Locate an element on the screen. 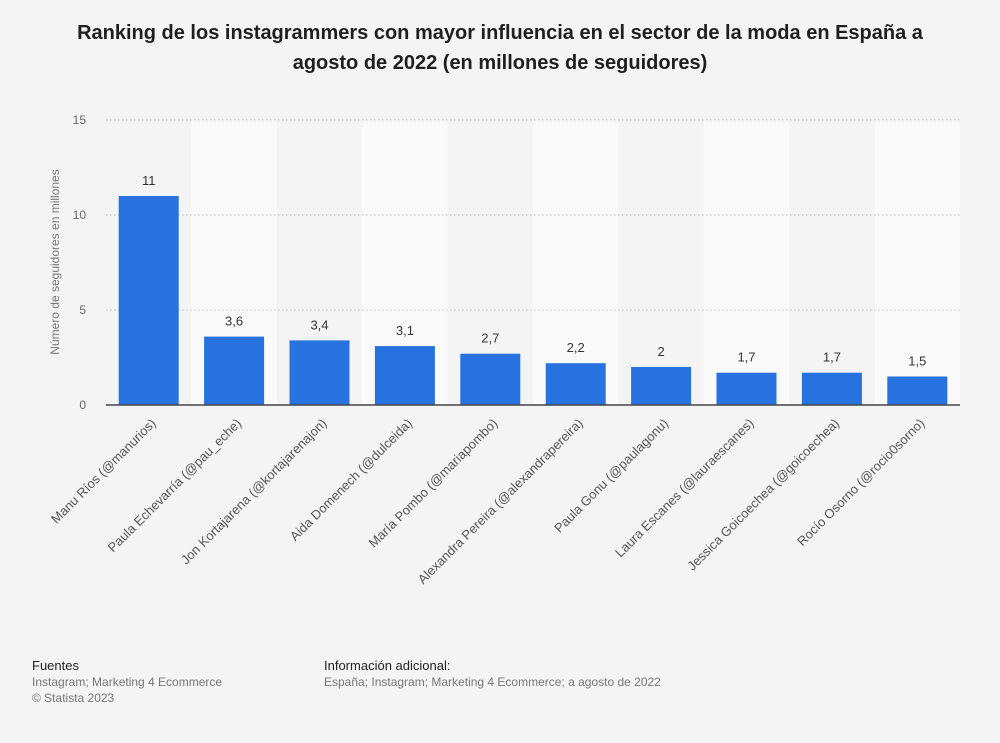 The width and height of the screenshot is (1000, 743). x-tick-label: Jon Kortajarena (@kortajarenajon) is located at coordinates (254, 492).